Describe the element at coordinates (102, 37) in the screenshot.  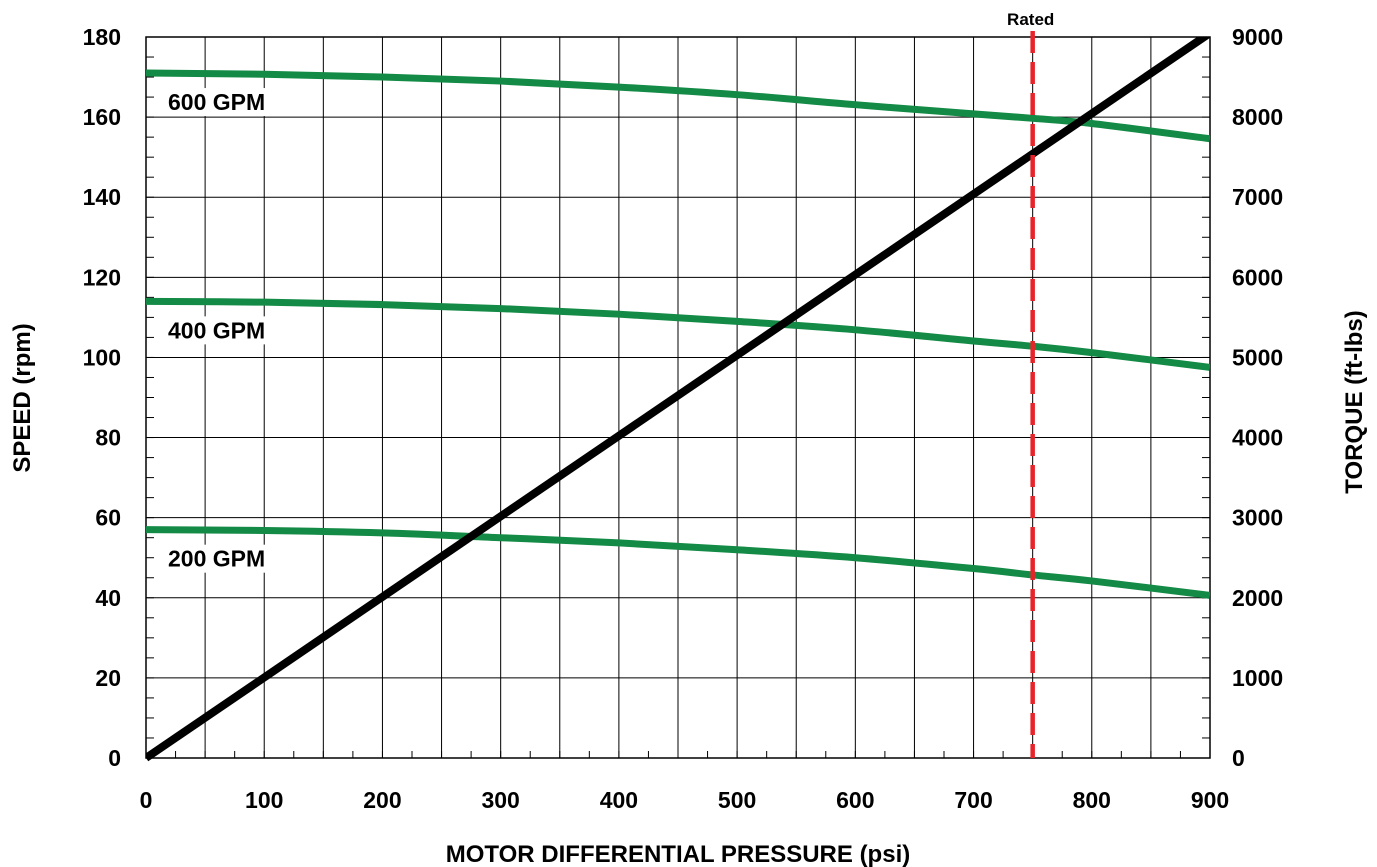
I see `y-tick-label: 180` at that location.